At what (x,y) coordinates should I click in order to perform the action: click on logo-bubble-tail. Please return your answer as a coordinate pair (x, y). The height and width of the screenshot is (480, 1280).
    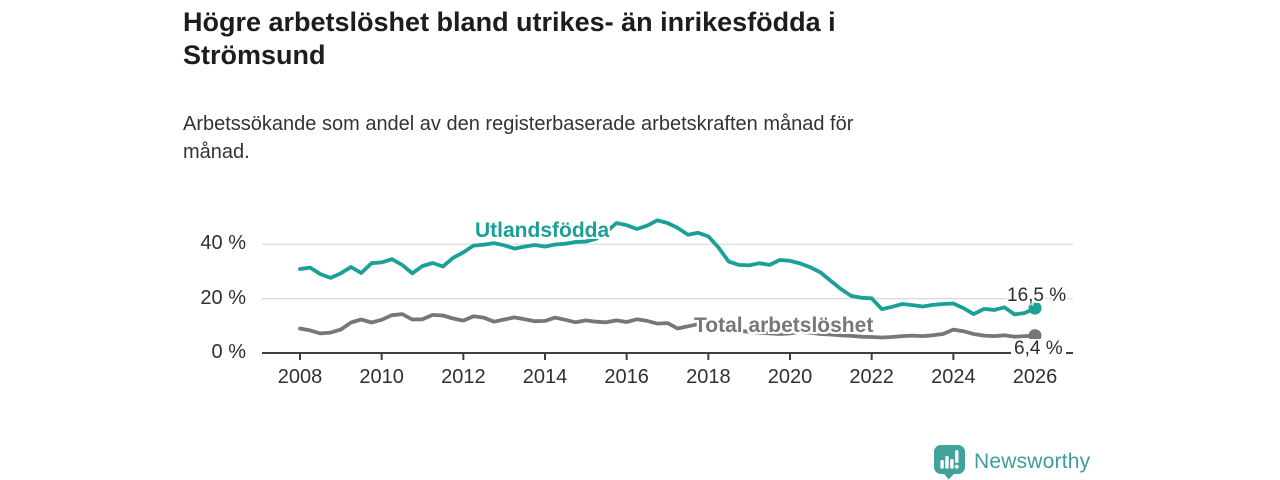
    Looking at the image, I should click on (949, 476).